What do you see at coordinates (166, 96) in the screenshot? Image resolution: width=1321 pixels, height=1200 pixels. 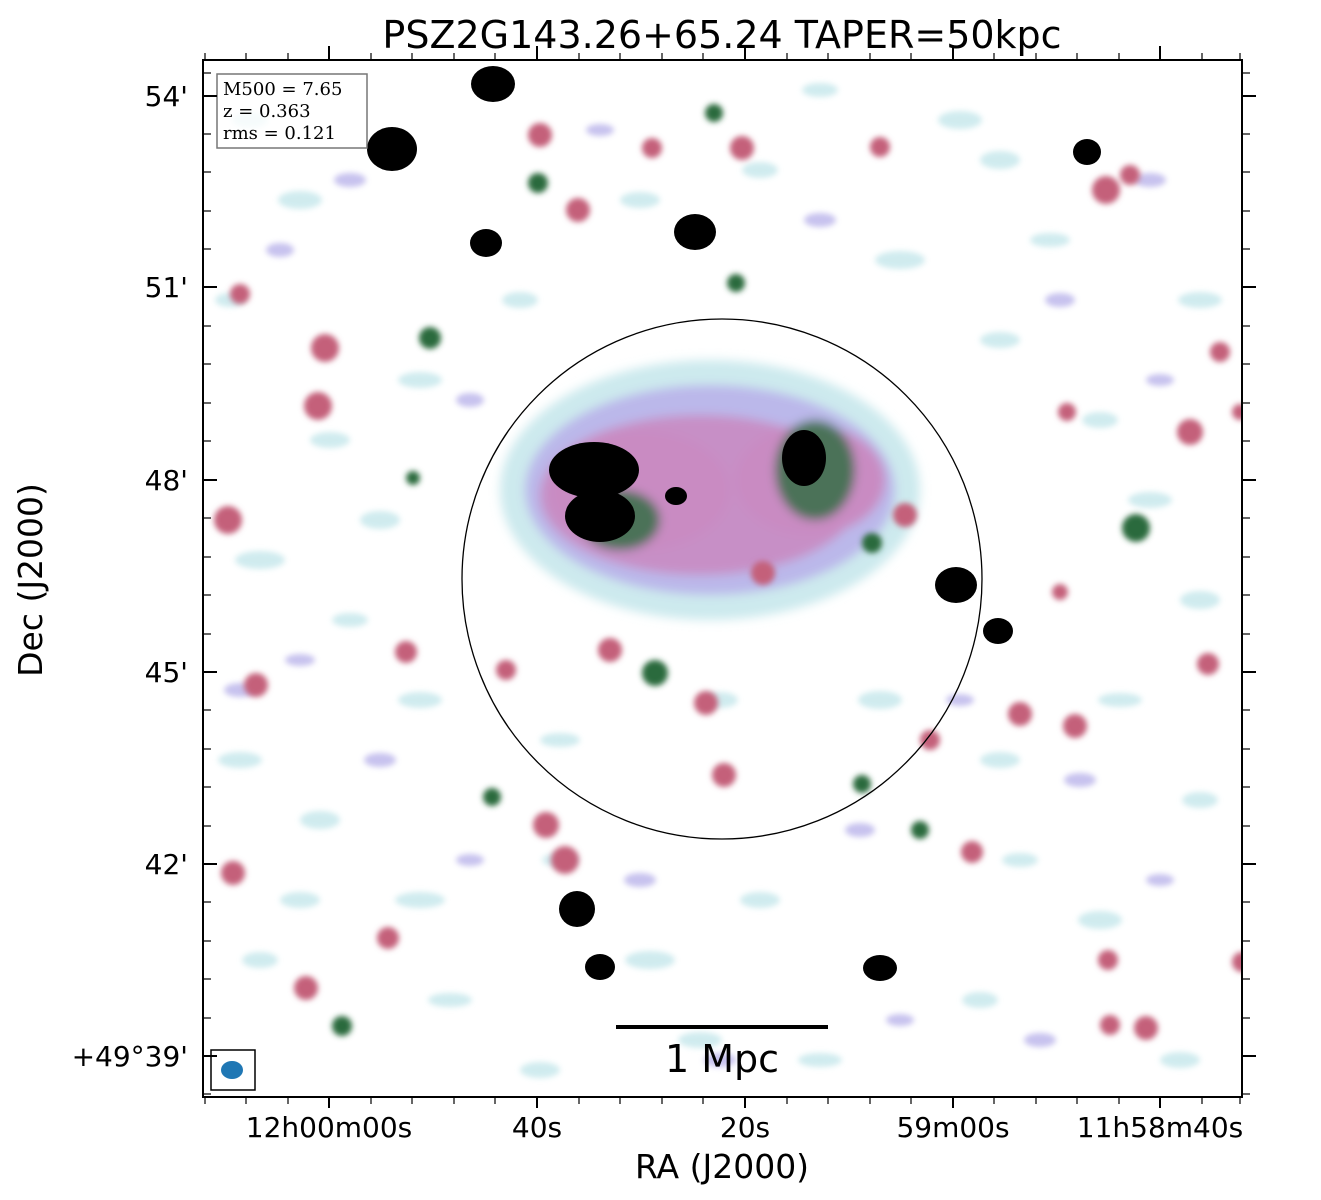 I see `y-tick-label: 54'` at bounding box center [166, 96].